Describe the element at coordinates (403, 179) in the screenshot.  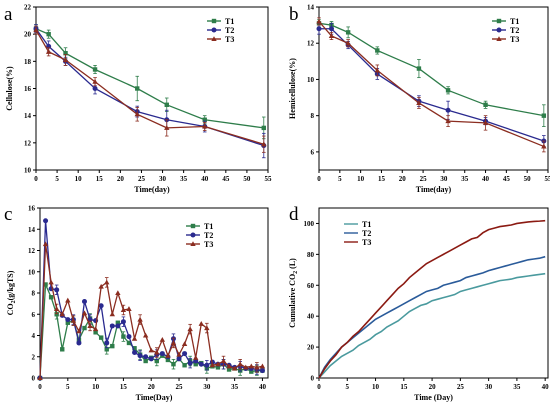
I see `x-tick-label: 20` at that location.